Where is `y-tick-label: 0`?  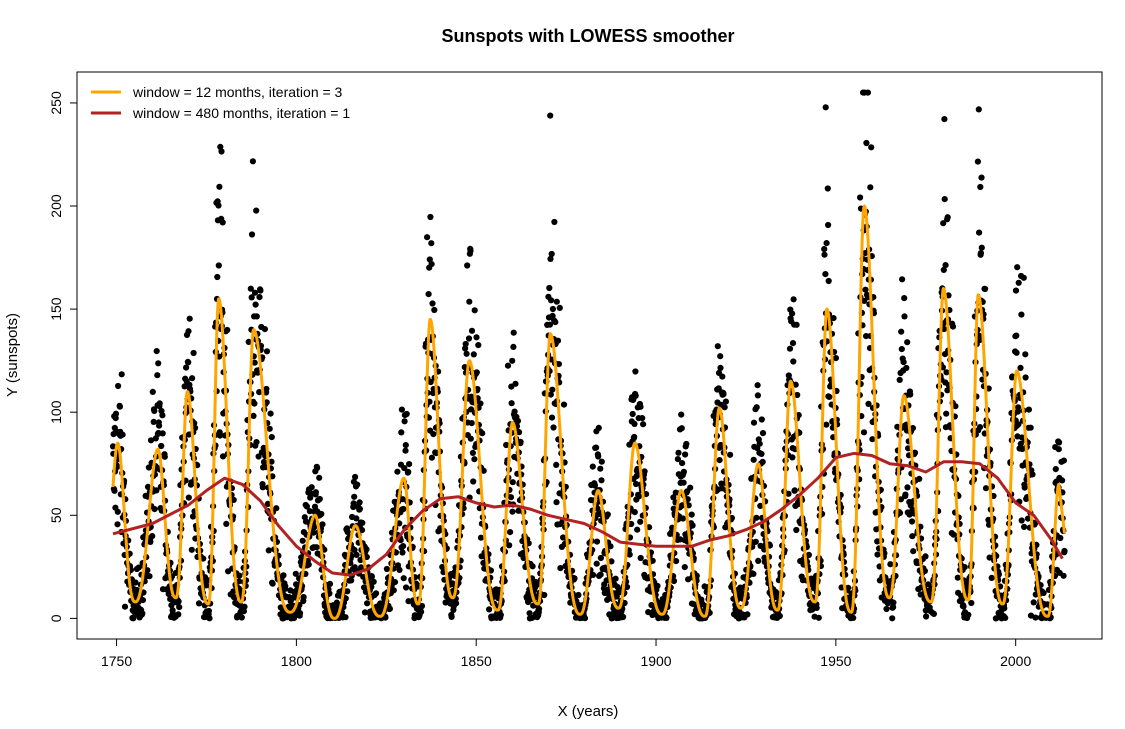
y-tick-label: 0 is located at coordinates (56, 618).